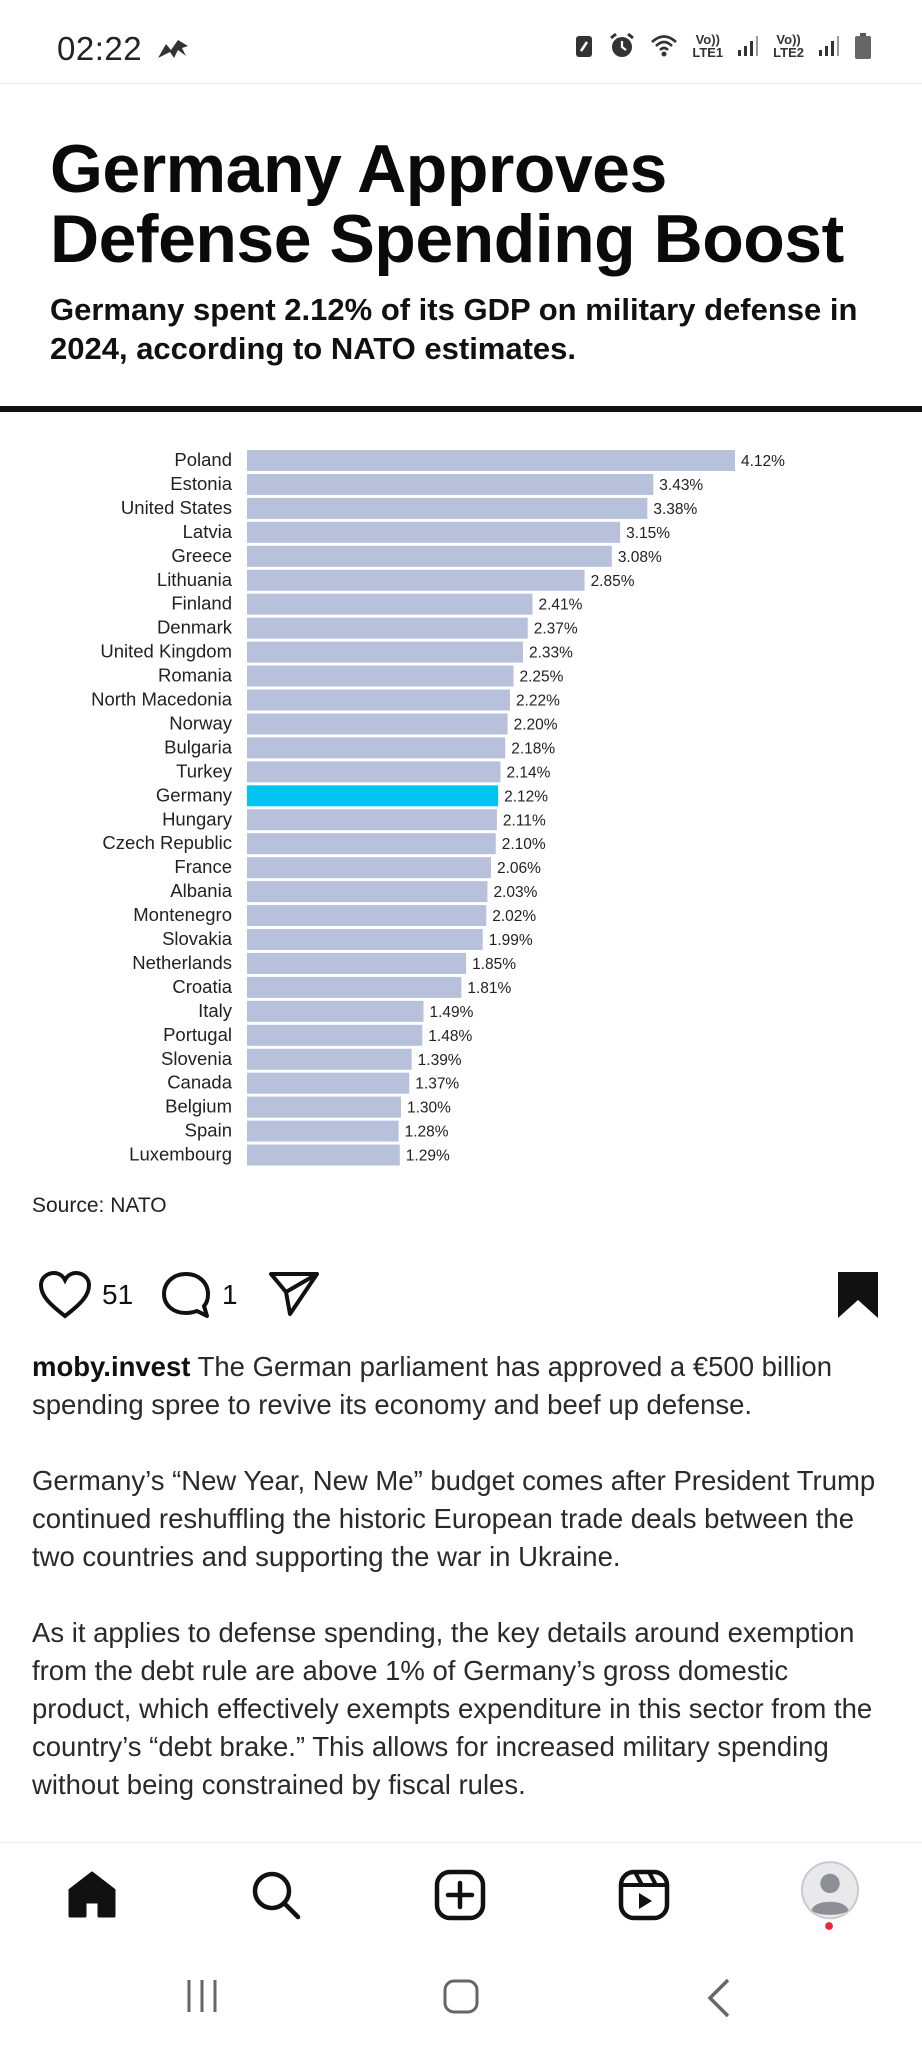 The width and height of the screenshot is (922, 2049). What do you see at coordinates (230, 1294) in the screenshot?
I see `comment-count: 1` at bounding box center [230, 1294].